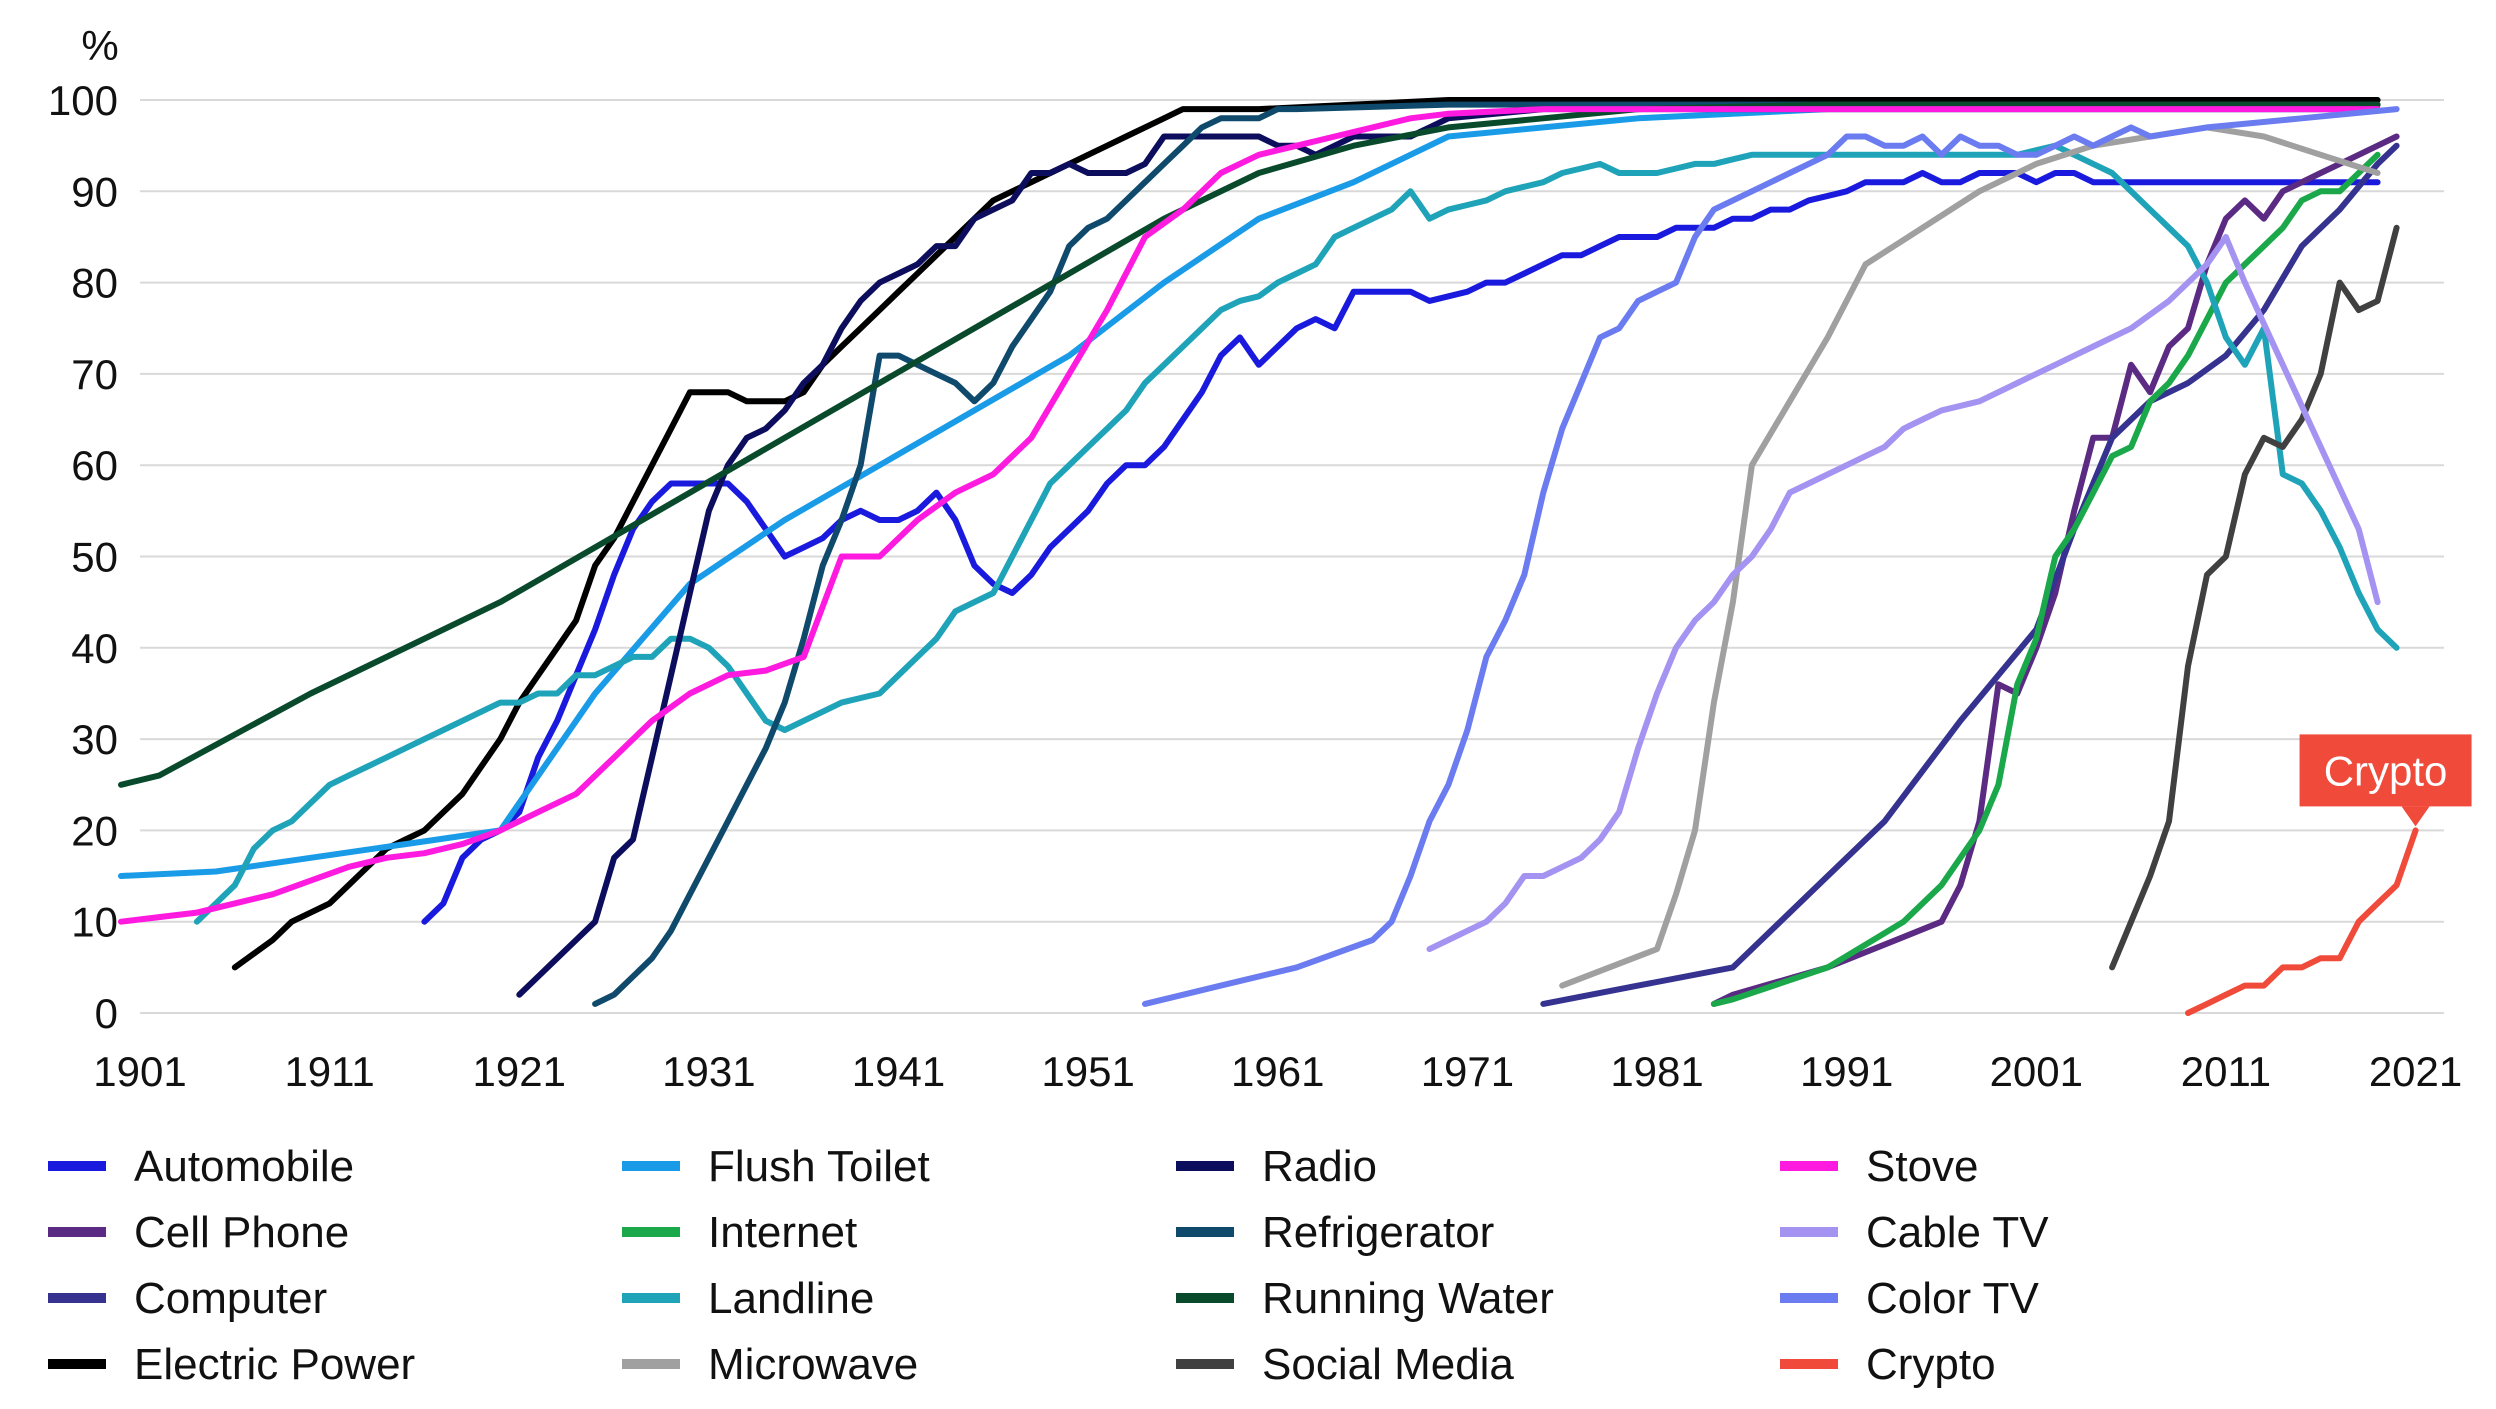  What do you see at coordinates (94, 830) in the screenshot?
I see `y-tick-label: 20` at bounding box center [94, 830].